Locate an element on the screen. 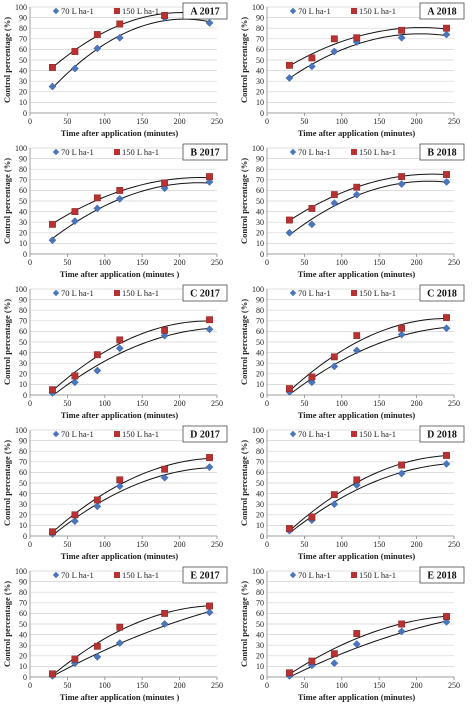 The height and width of the screenshot is (709, 474). panel-title: C 2018 is located at coordinates (442, 294).